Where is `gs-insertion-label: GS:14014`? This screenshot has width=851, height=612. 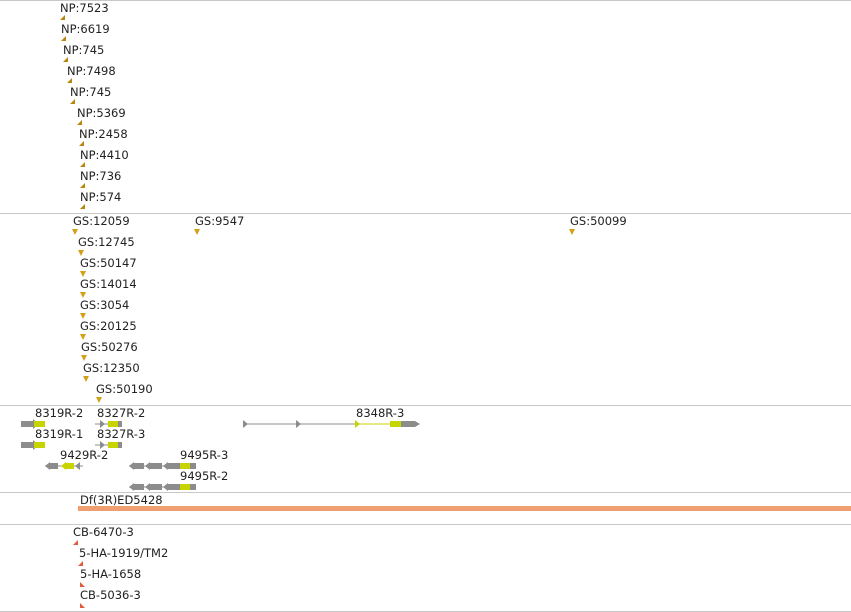 gs-insertion-label: GS:14014 is located at coordinates (108, 284).